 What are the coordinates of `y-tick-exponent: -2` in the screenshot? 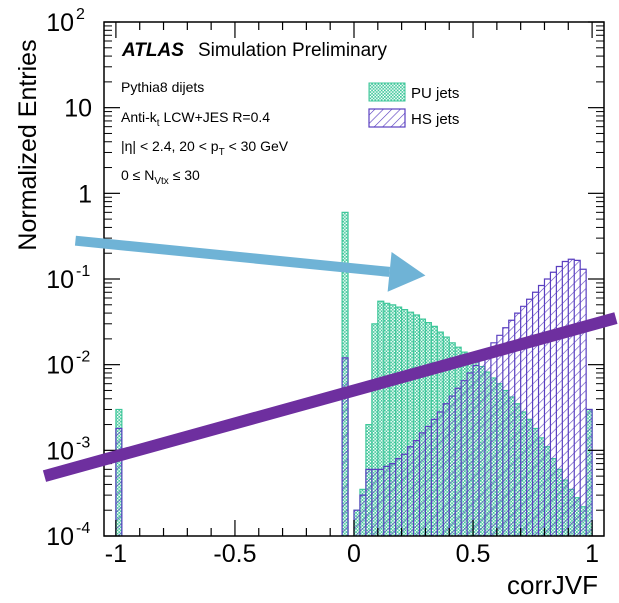 It's located at (83, 357).